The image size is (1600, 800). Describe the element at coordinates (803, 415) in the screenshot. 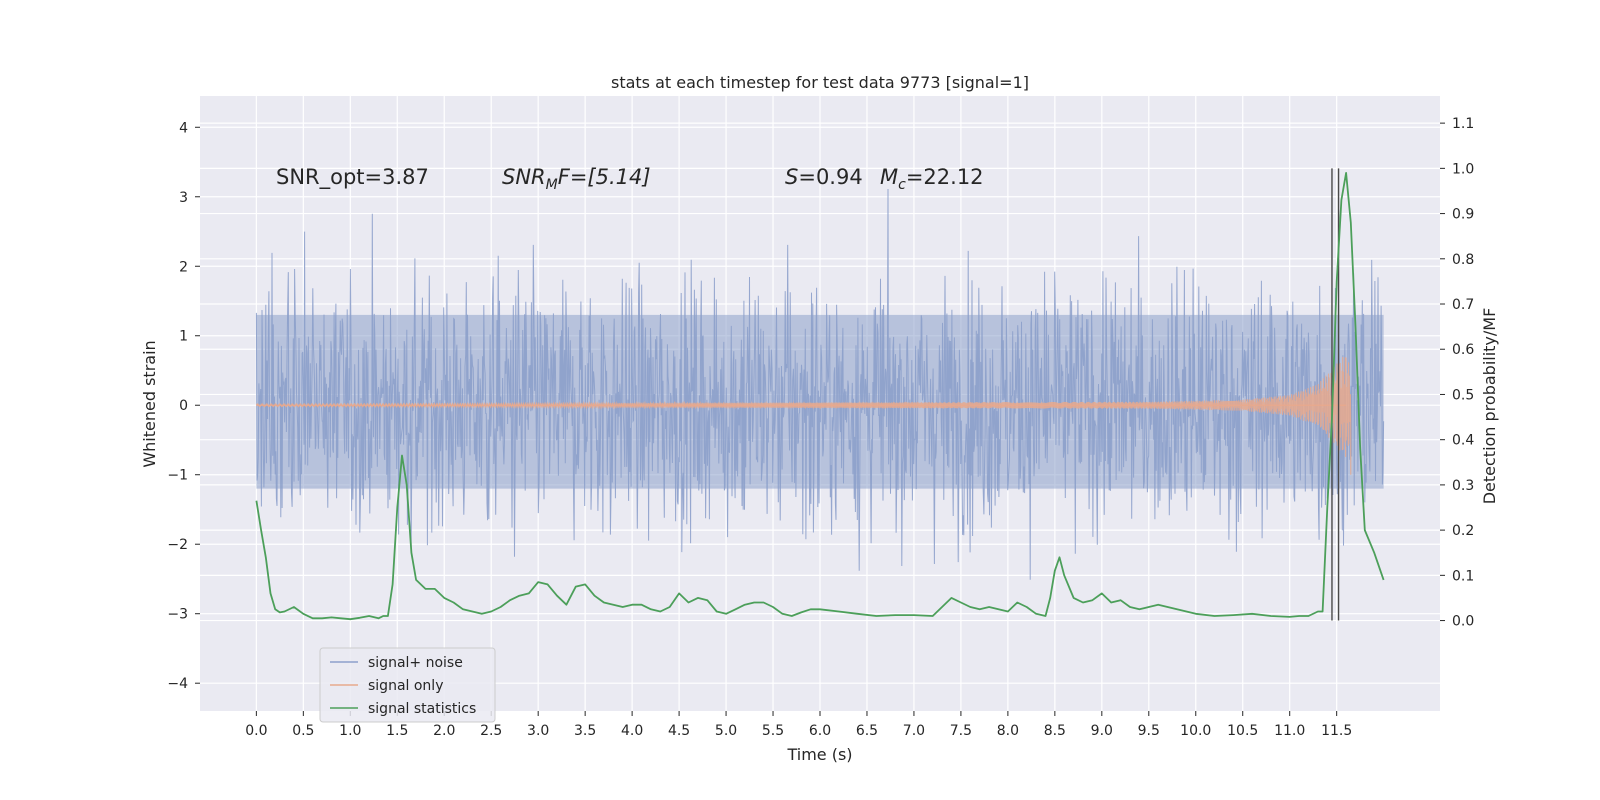

I see `signal-only-series` at that location.